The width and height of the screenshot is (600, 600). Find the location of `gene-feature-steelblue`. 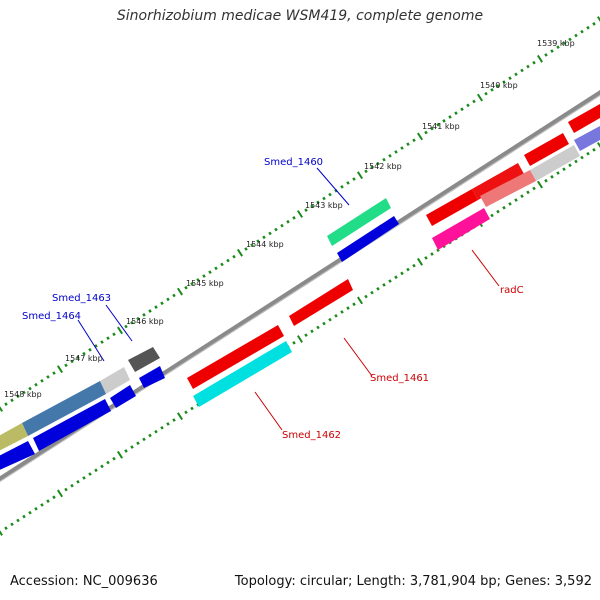

gene-feature-steelblue is located at coordinates (64, 408).